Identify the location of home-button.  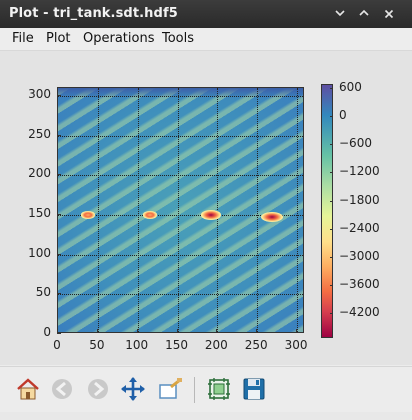
(28, 389).